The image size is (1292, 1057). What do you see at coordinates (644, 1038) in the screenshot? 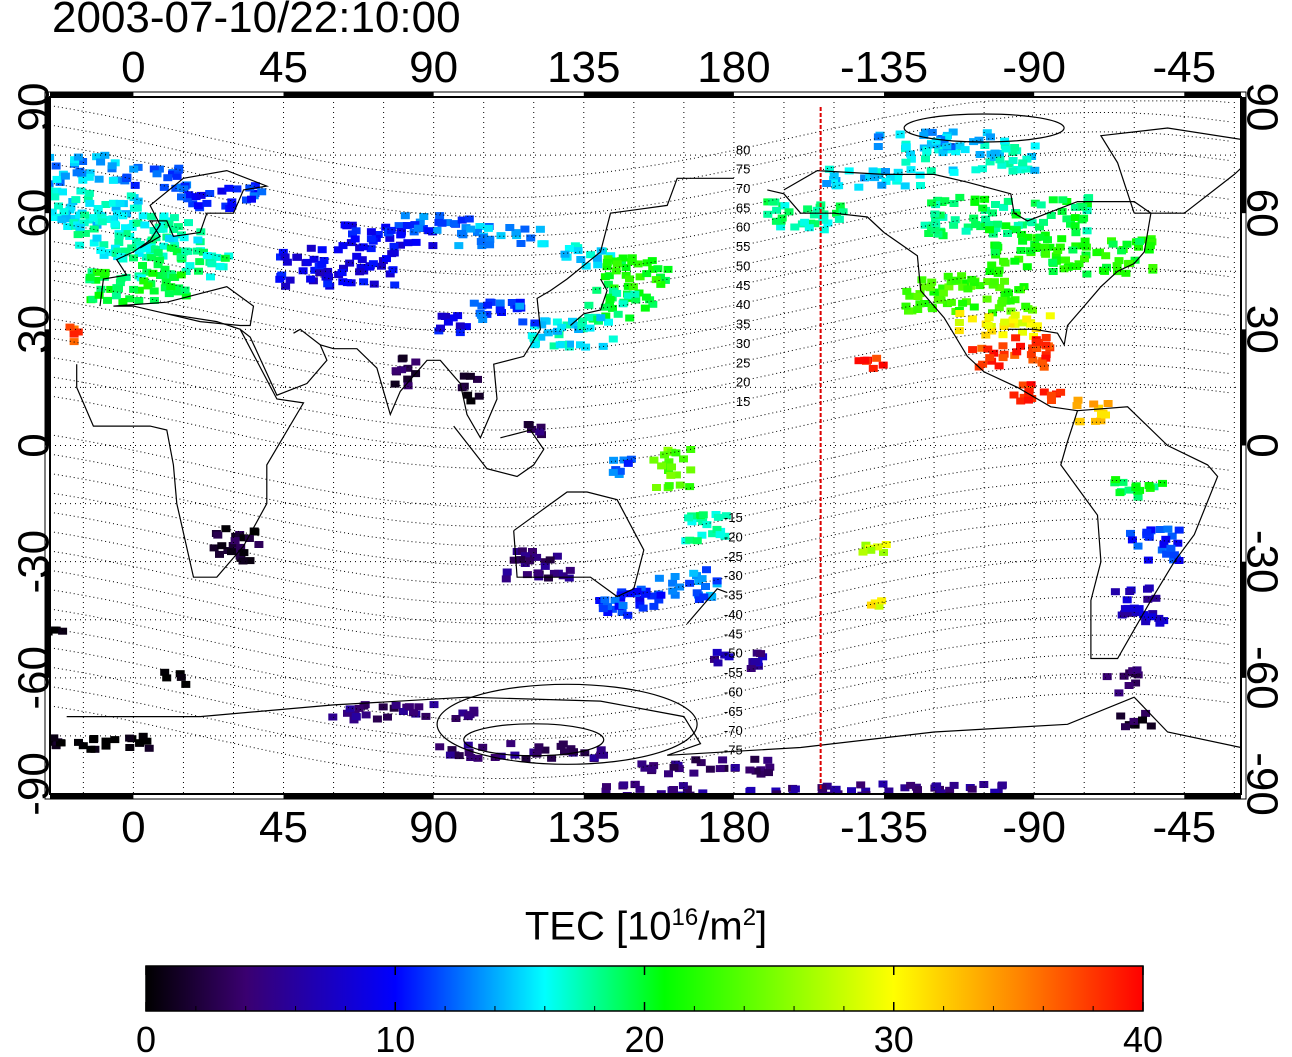
I see `colorbar-tick-label: 20` at bounding box center [644, 1038].